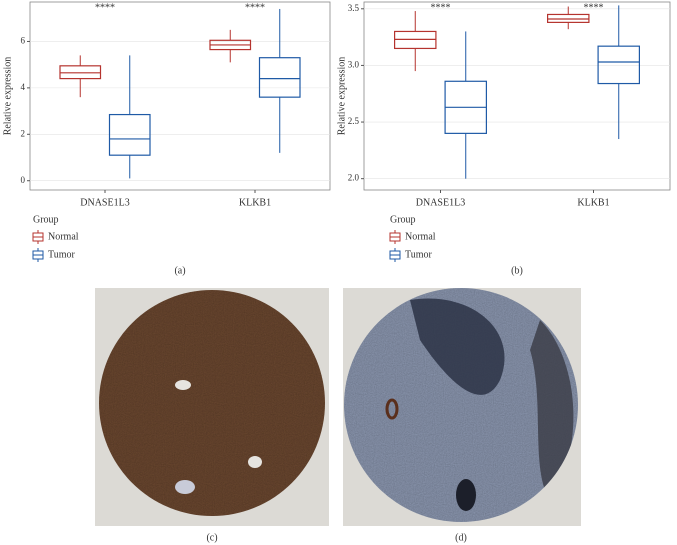  I want to click on tissue-d, so click(461, 405).